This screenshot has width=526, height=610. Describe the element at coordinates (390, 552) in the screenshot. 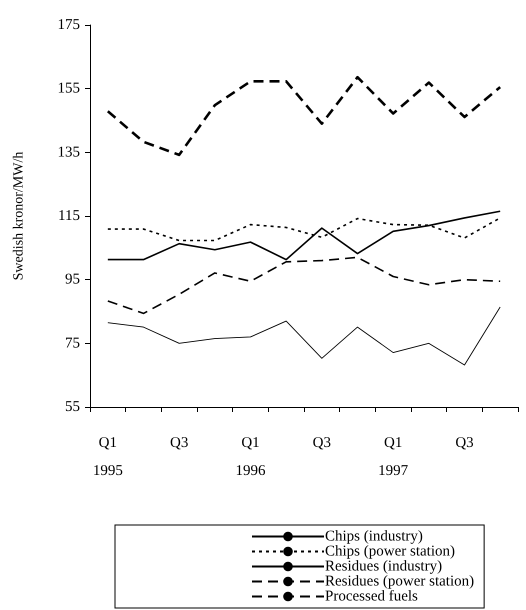

I see `legend-label: Chips (power station)` at that location.